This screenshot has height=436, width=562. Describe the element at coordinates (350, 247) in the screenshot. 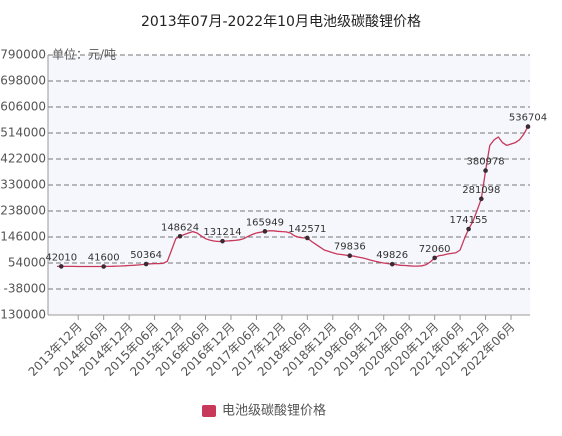

I see `data-label: 79836` at that location.